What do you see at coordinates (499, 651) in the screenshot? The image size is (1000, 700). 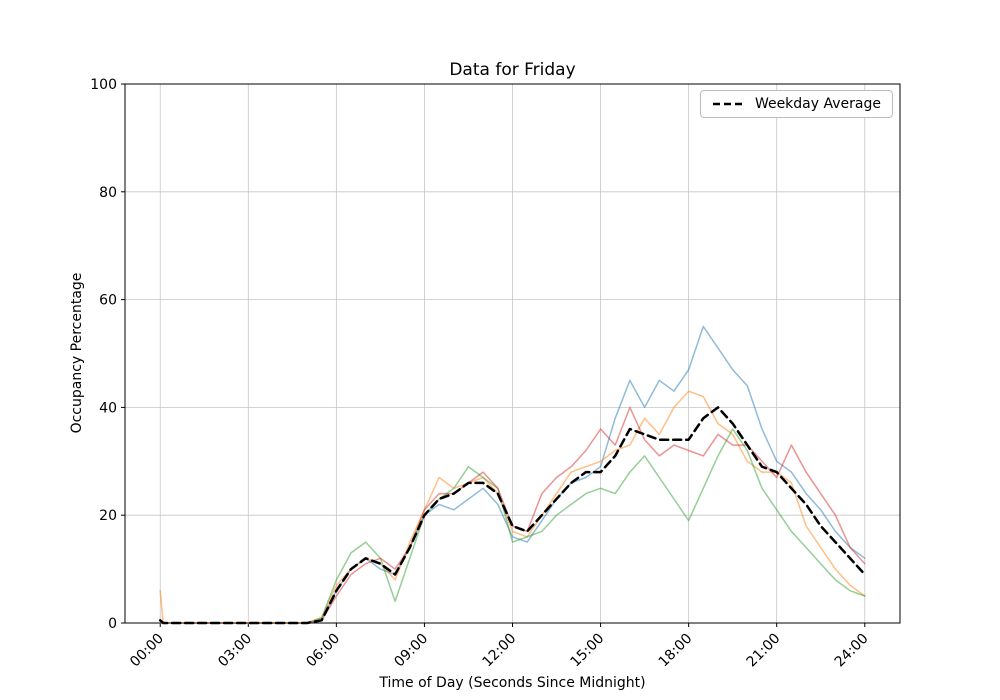 I see `x-tick-label: 12:00` at bounding box center [499, 651].